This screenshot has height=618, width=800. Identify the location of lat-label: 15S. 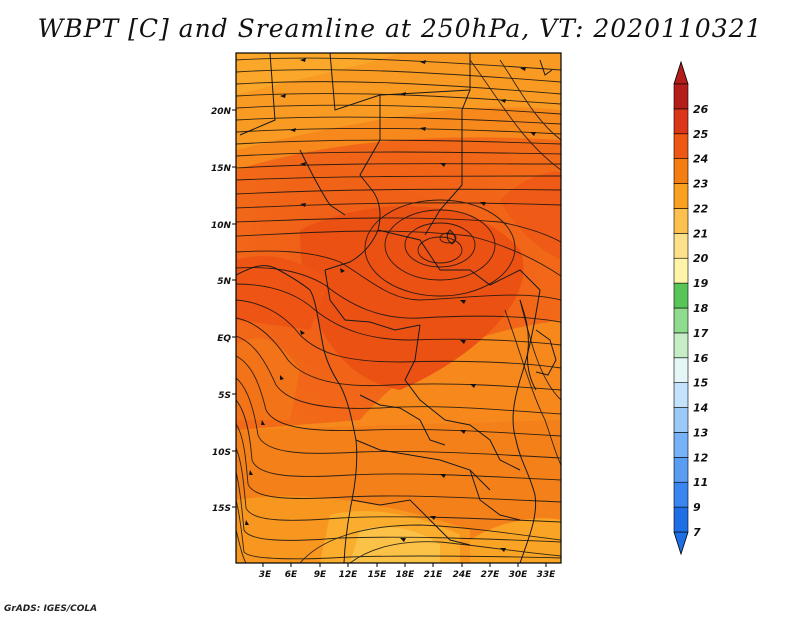
(221, 509).